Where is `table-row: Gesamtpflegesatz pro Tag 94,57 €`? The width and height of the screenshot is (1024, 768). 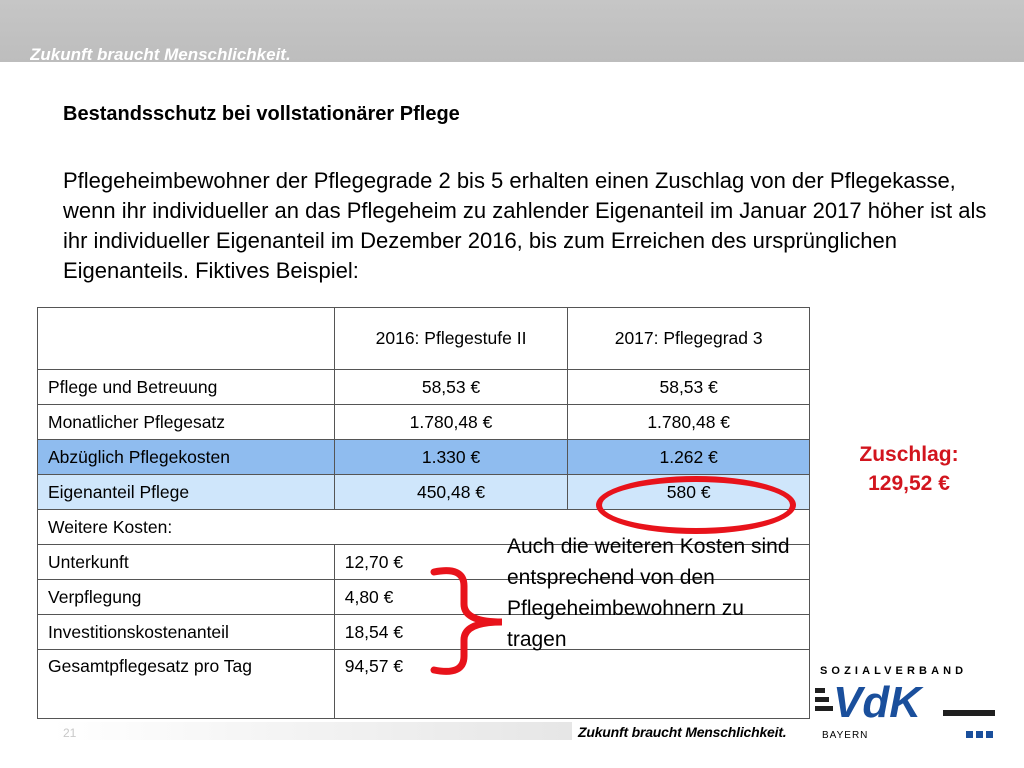
table-row: Gesamtpflegesatz pro Tag 94,57 € is located at coordinates (424, 684).